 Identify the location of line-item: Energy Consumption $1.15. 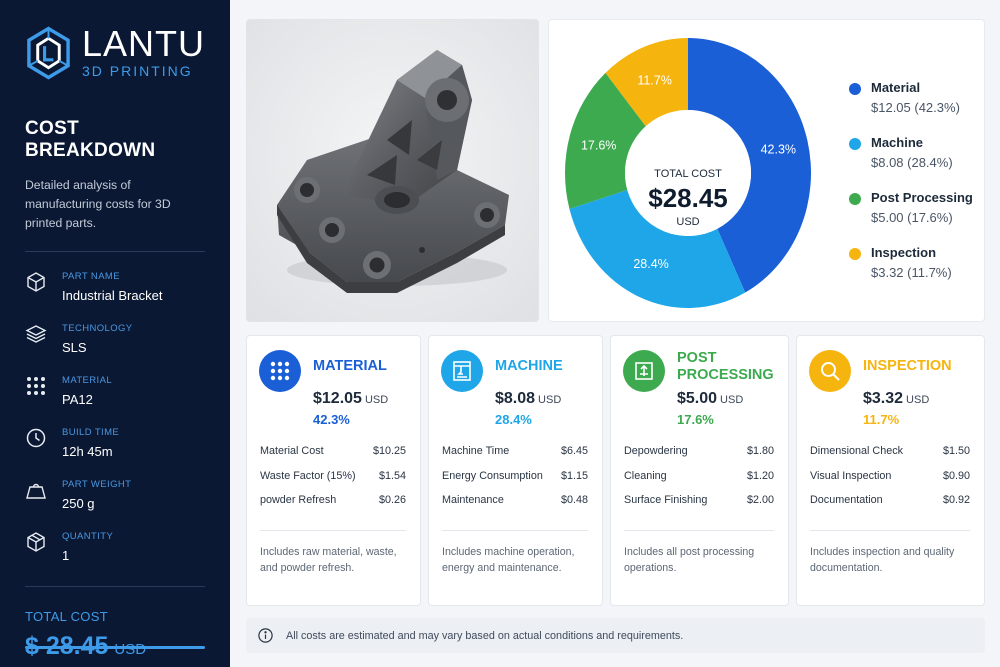
(515, 482).